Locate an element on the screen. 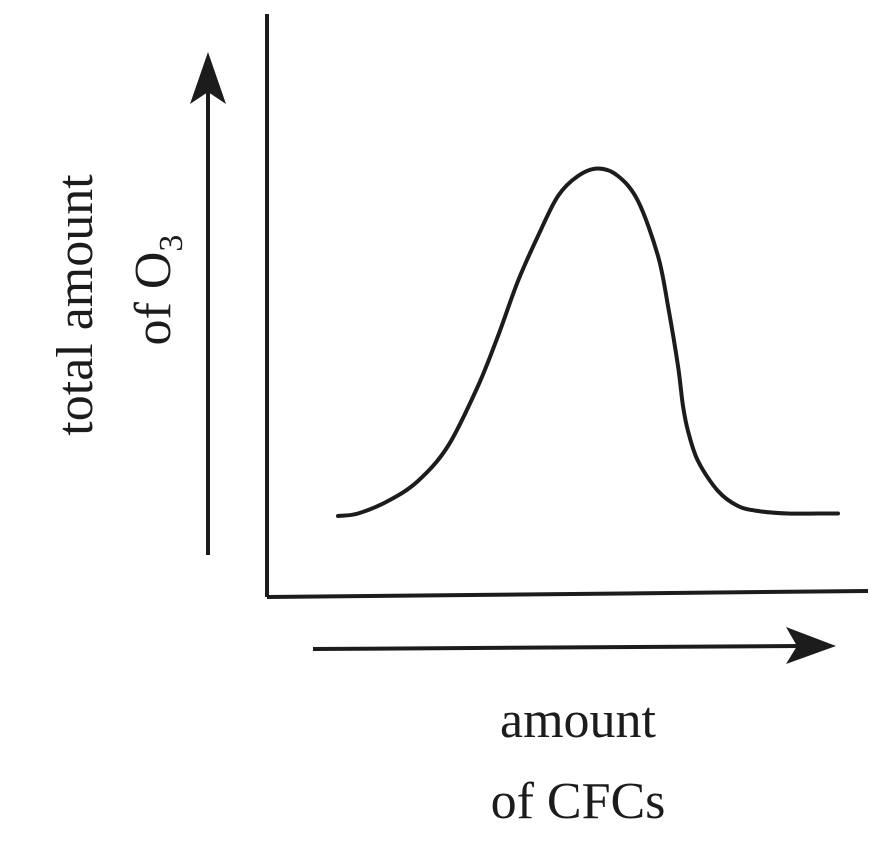  y-axis-label-line2-text: of O is located at coordinates (153, 299).